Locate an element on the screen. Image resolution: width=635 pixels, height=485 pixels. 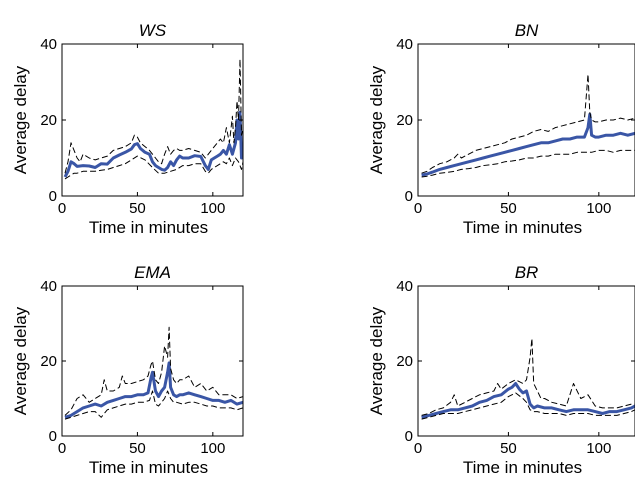
chart-title: BR is located at coordinates (527, 272).